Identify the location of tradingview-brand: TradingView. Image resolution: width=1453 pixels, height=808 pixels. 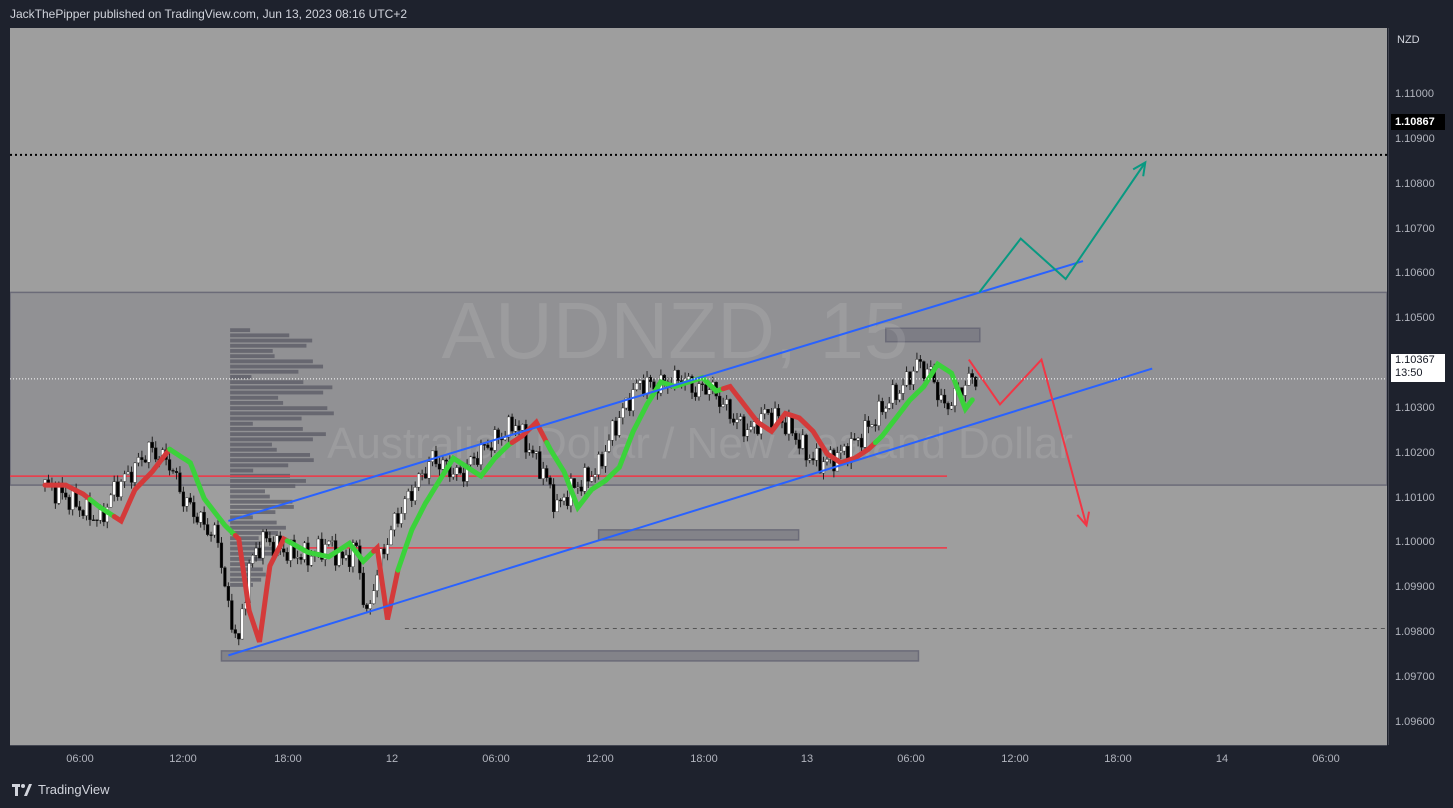
(61, 789).